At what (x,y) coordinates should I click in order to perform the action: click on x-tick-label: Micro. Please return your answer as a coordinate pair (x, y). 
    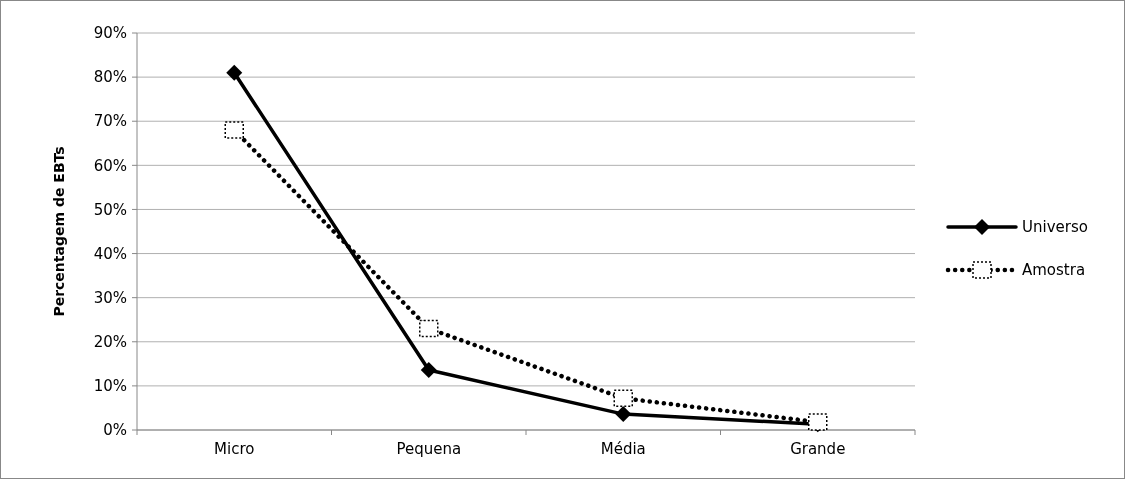
    Looking at the image, I should click on (234, 449).